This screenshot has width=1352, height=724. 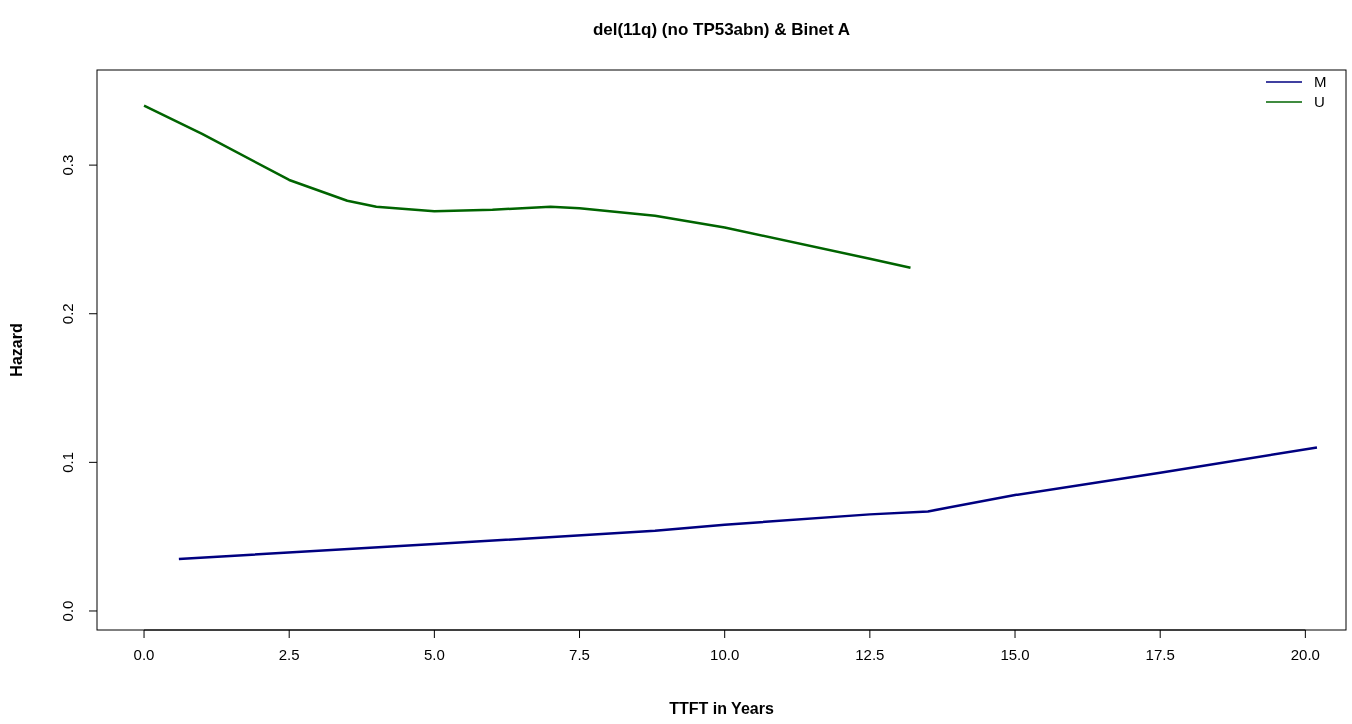 What do you see at coordinates (1319, 101) in the screenshot?
I see `legend-label: U` at bounding box center [1319, 101].